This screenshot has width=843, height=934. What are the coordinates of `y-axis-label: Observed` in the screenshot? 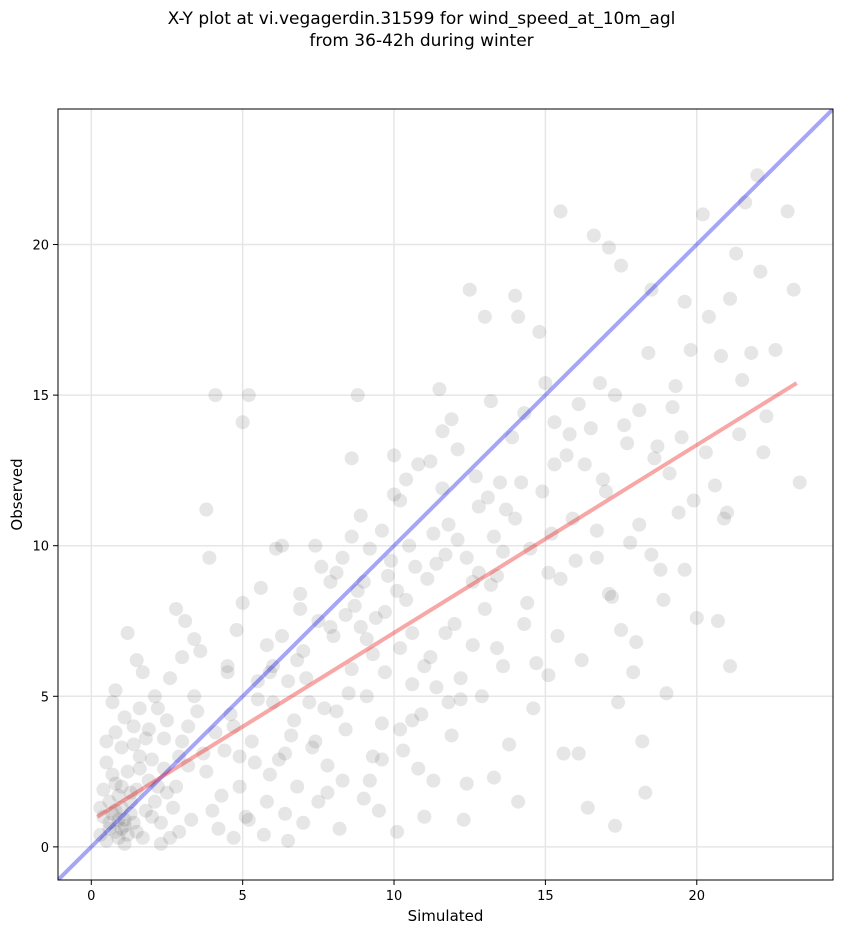 It's located at (17, 494).